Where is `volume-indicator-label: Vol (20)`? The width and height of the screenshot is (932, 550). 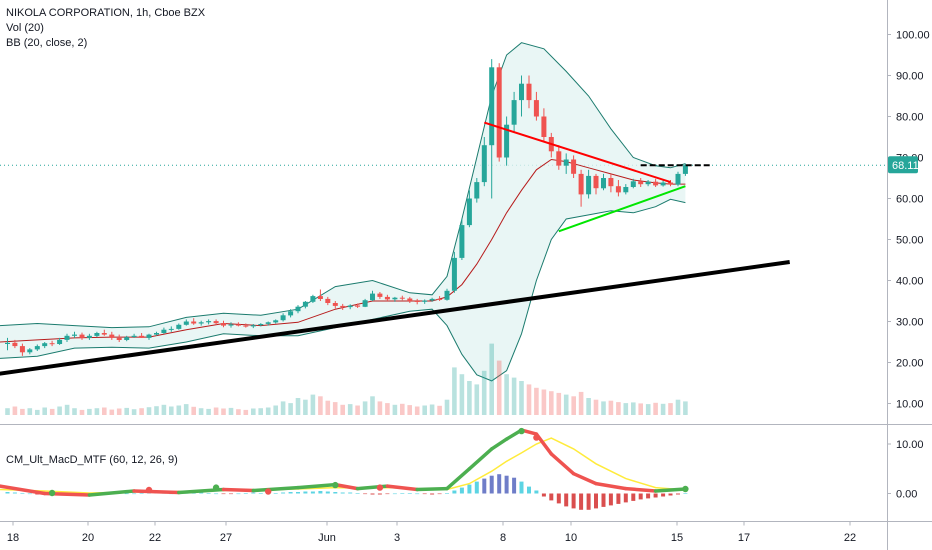
volume-indicator-label: Vol (20) is located at coordinates (25, 28).